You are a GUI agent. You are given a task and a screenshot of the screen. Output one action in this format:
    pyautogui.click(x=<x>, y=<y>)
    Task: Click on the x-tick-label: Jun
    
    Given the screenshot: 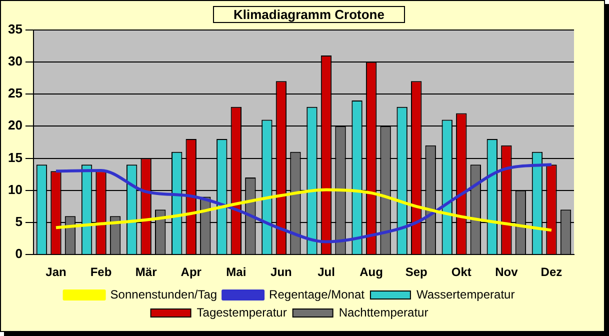 What is the action you would take?
    pyautogui.click(x=281, y=272)
    